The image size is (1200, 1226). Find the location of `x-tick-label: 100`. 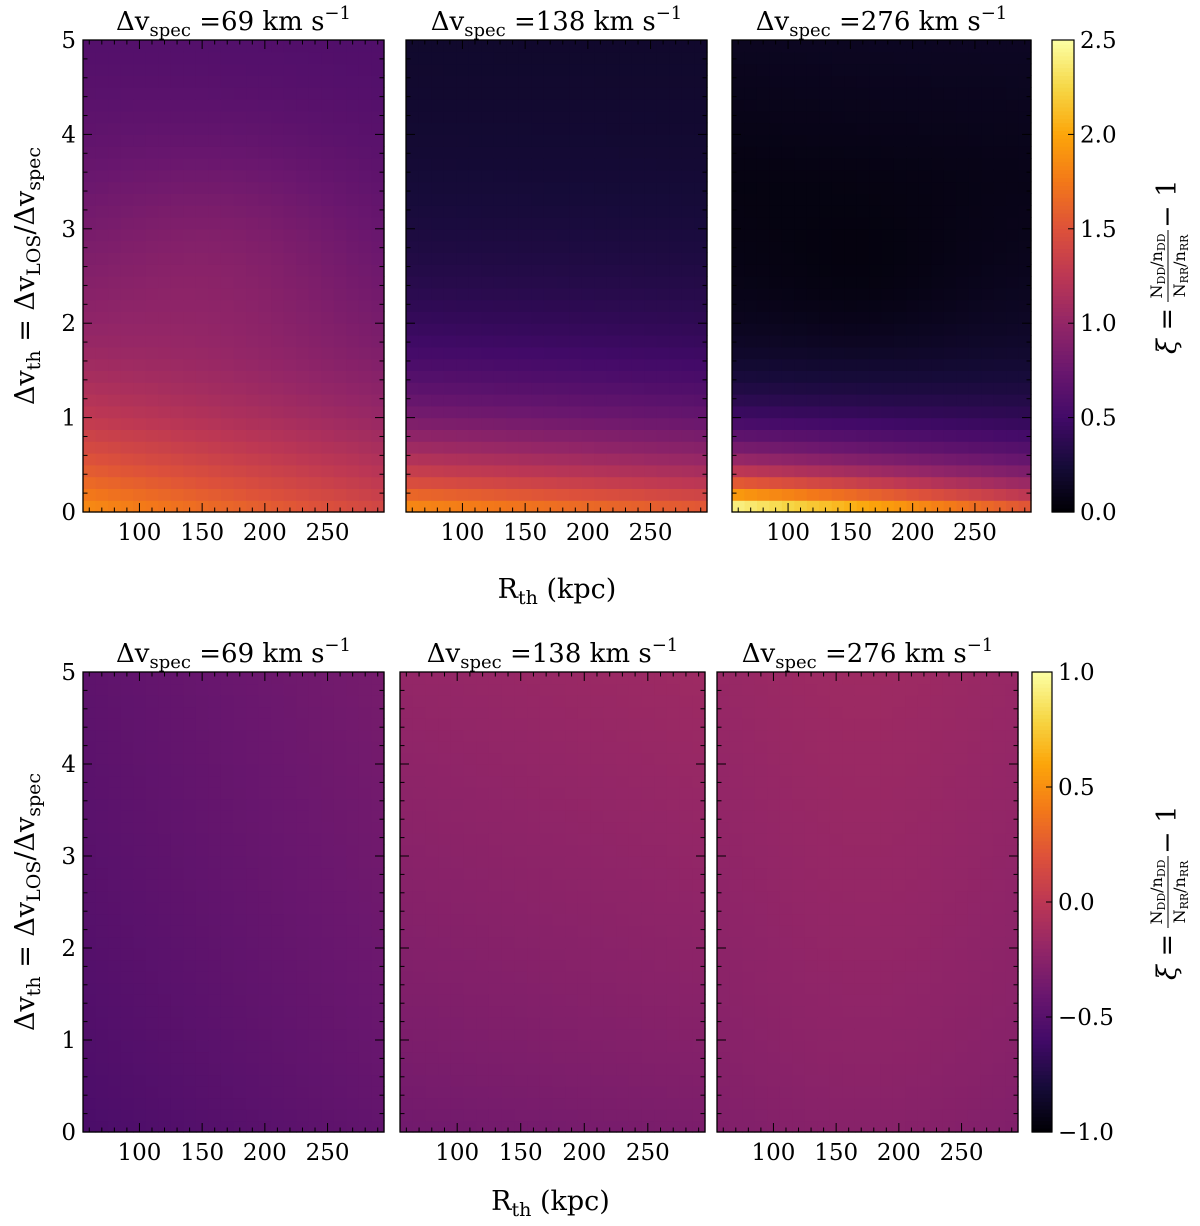

x-tick-label: 100 is located at coordinates (139, 533).